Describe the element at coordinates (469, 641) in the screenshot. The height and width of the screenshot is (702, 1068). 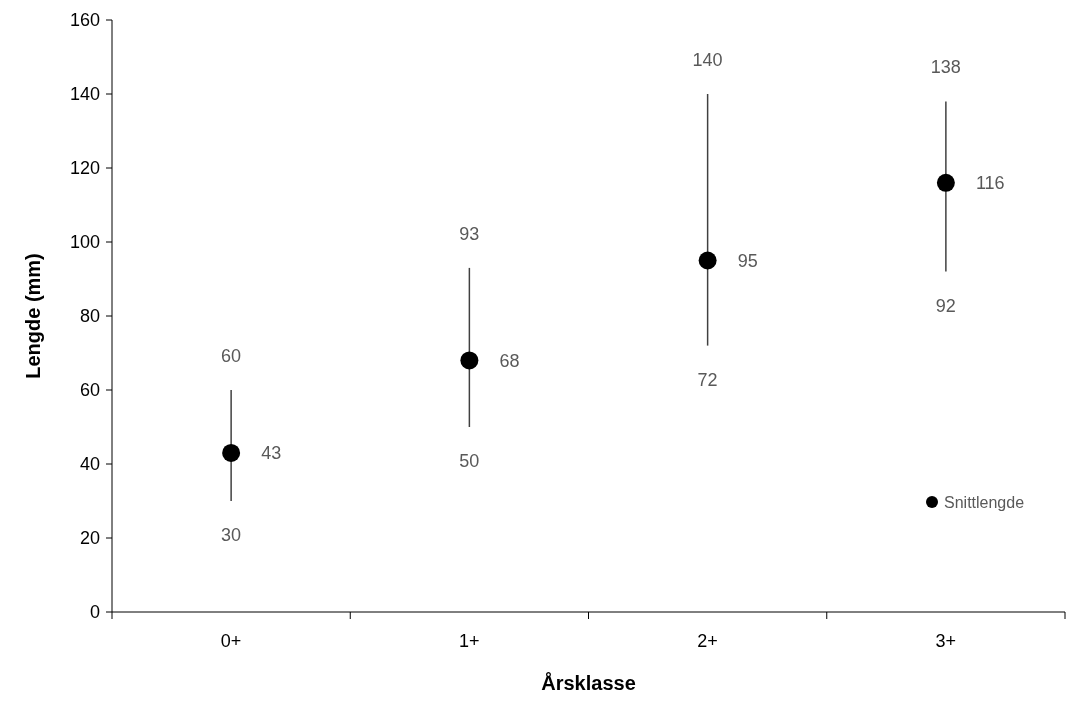
I see `x-tick-label: 1+` at that location.